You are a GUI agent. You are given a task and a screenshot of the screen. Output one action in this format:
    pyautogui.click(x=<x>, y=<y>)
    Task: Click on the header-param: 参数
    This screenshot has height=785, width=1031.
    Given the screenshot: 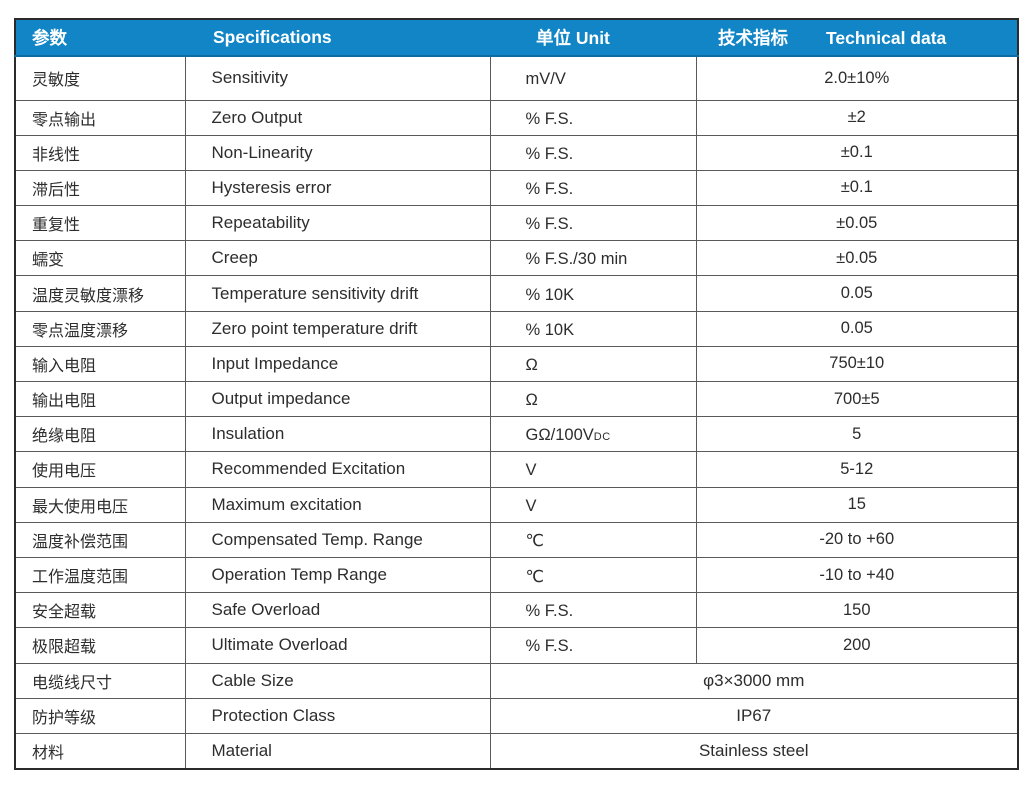 What is the action you would take?
    pyautogui.click(x=100, y=38)
    